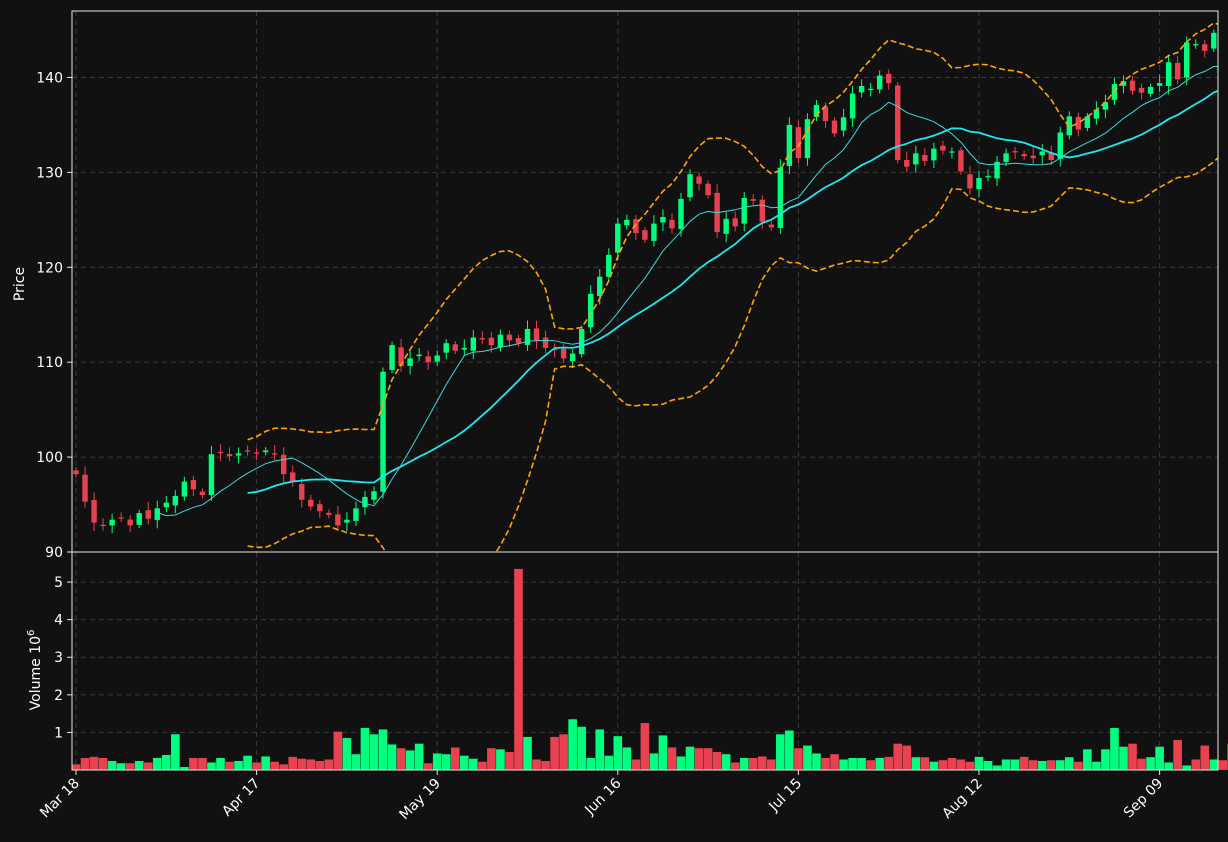 This screenshot has height=842, width=1228. I want to click on volume-tick-label: 2, so click(58, 696).